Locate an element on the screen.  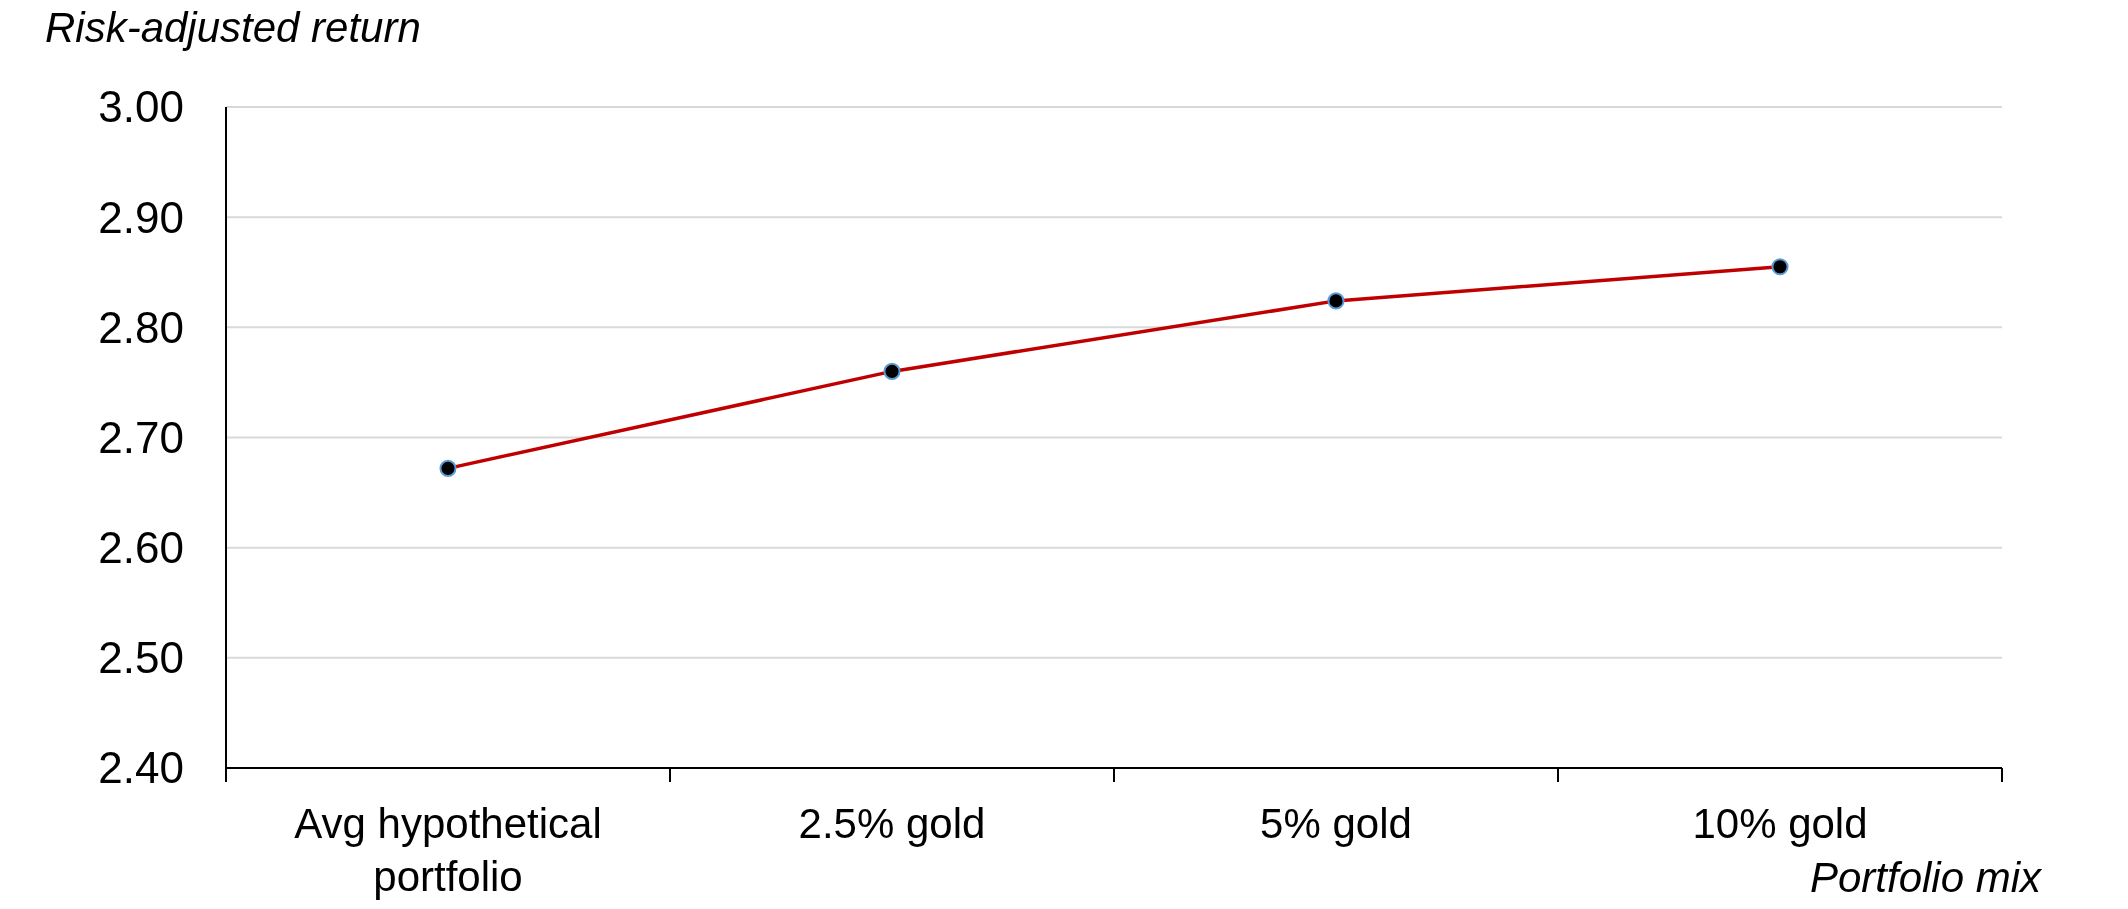
y-tick-label: 2.60 is located at coordinates (141, 548).